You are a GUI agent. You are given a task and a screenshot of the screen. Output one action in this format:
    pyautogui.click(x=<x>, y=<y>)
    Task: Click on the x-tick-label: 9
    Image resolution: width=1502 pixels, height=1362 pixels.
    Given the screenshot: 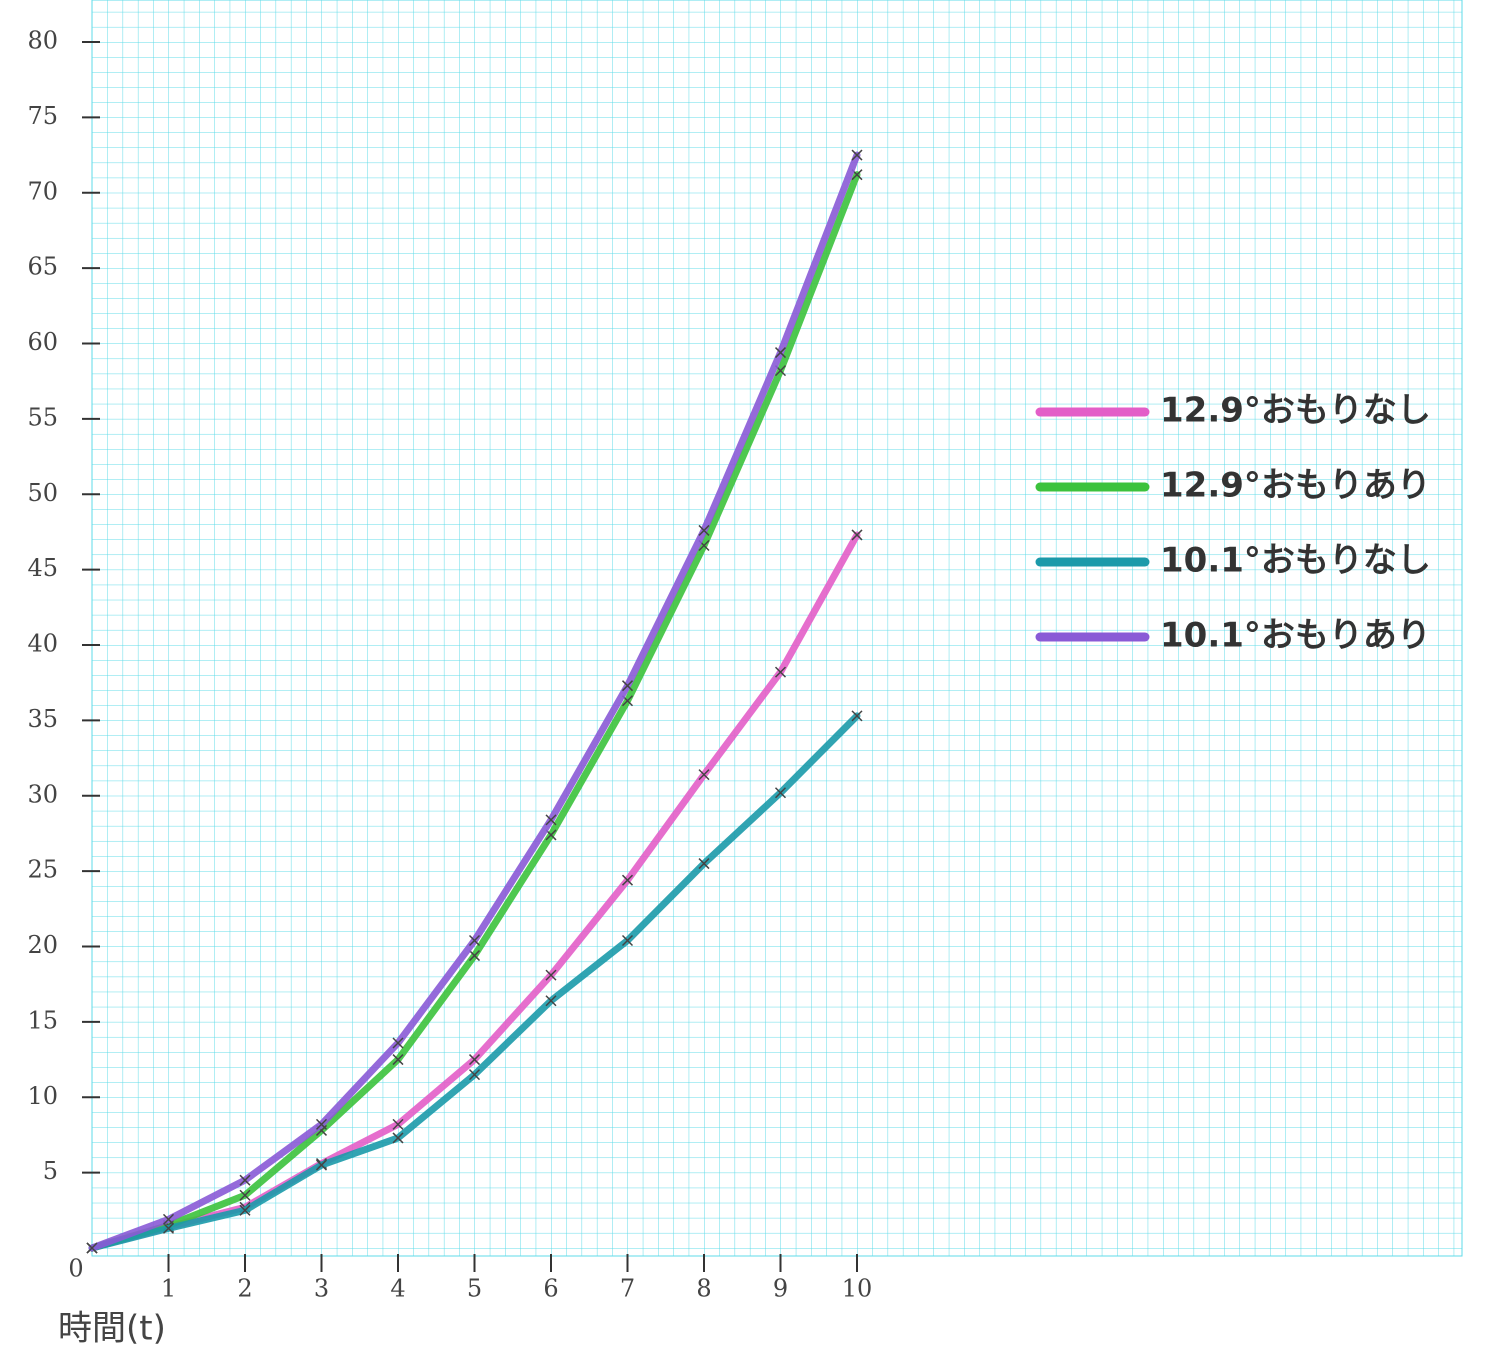 What is the action you would take?
    pyautogui.click(x=780, y=1289)
    